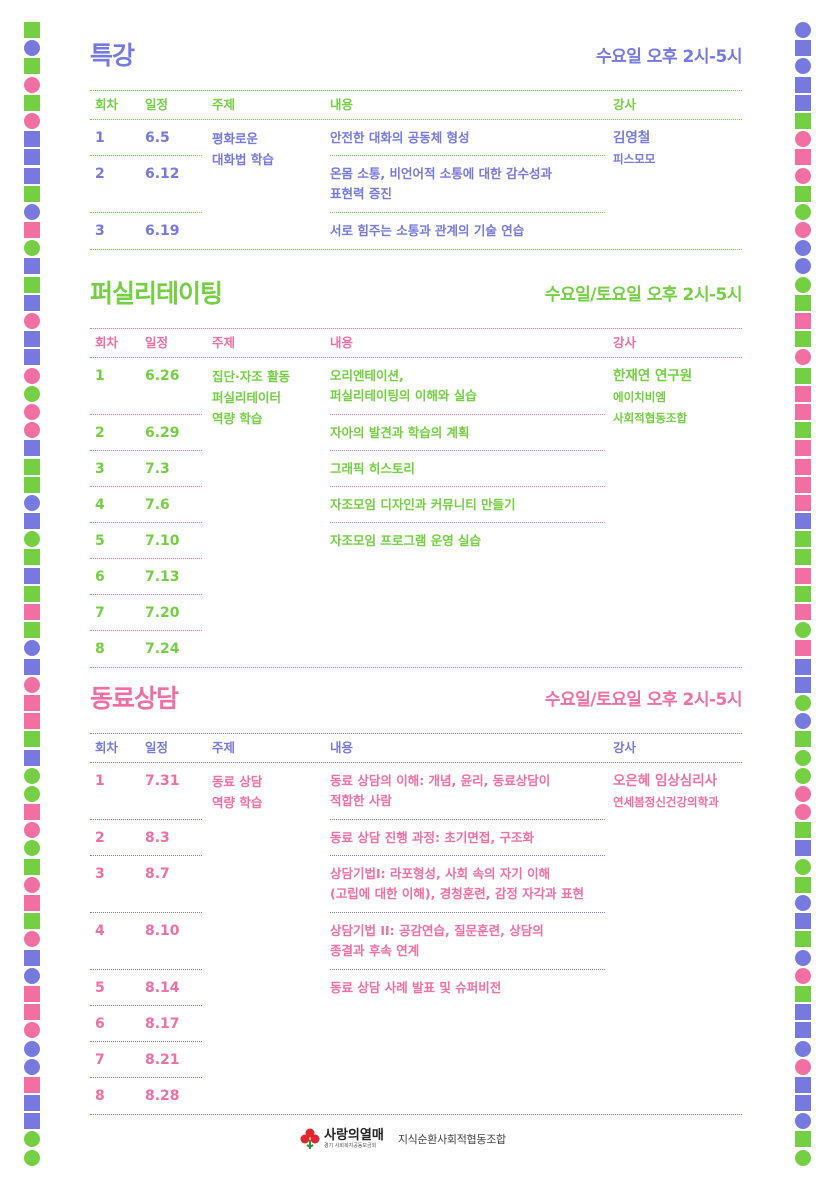 The width and height of the screenshot is (835, 1181). What do you see at coordinates (237, 781) in the screenshot?
I see `topic-line: 동료 상담` at bounding box center [237, 781].